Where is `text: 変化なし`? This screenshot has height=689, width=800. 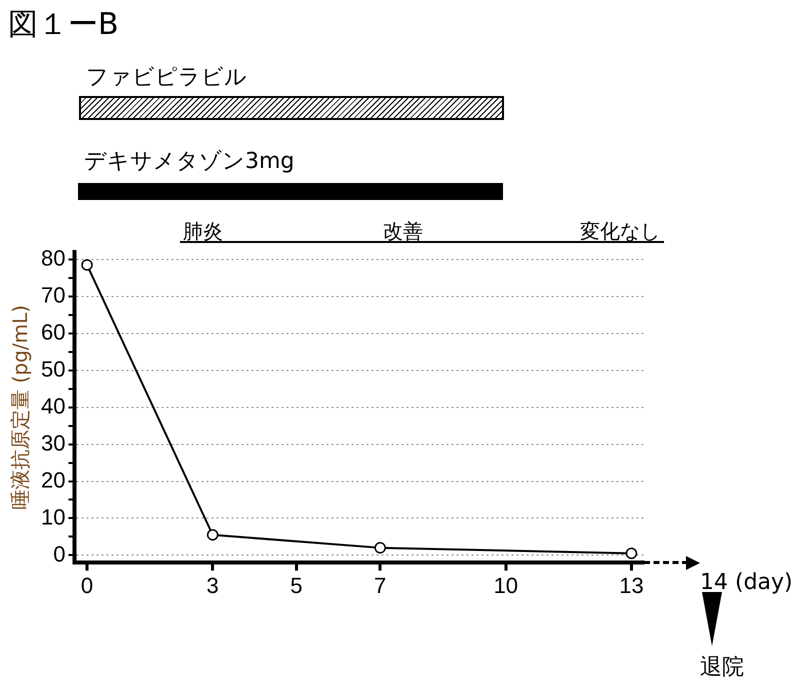 text: 変化なし is located at coordinates (620, 231).